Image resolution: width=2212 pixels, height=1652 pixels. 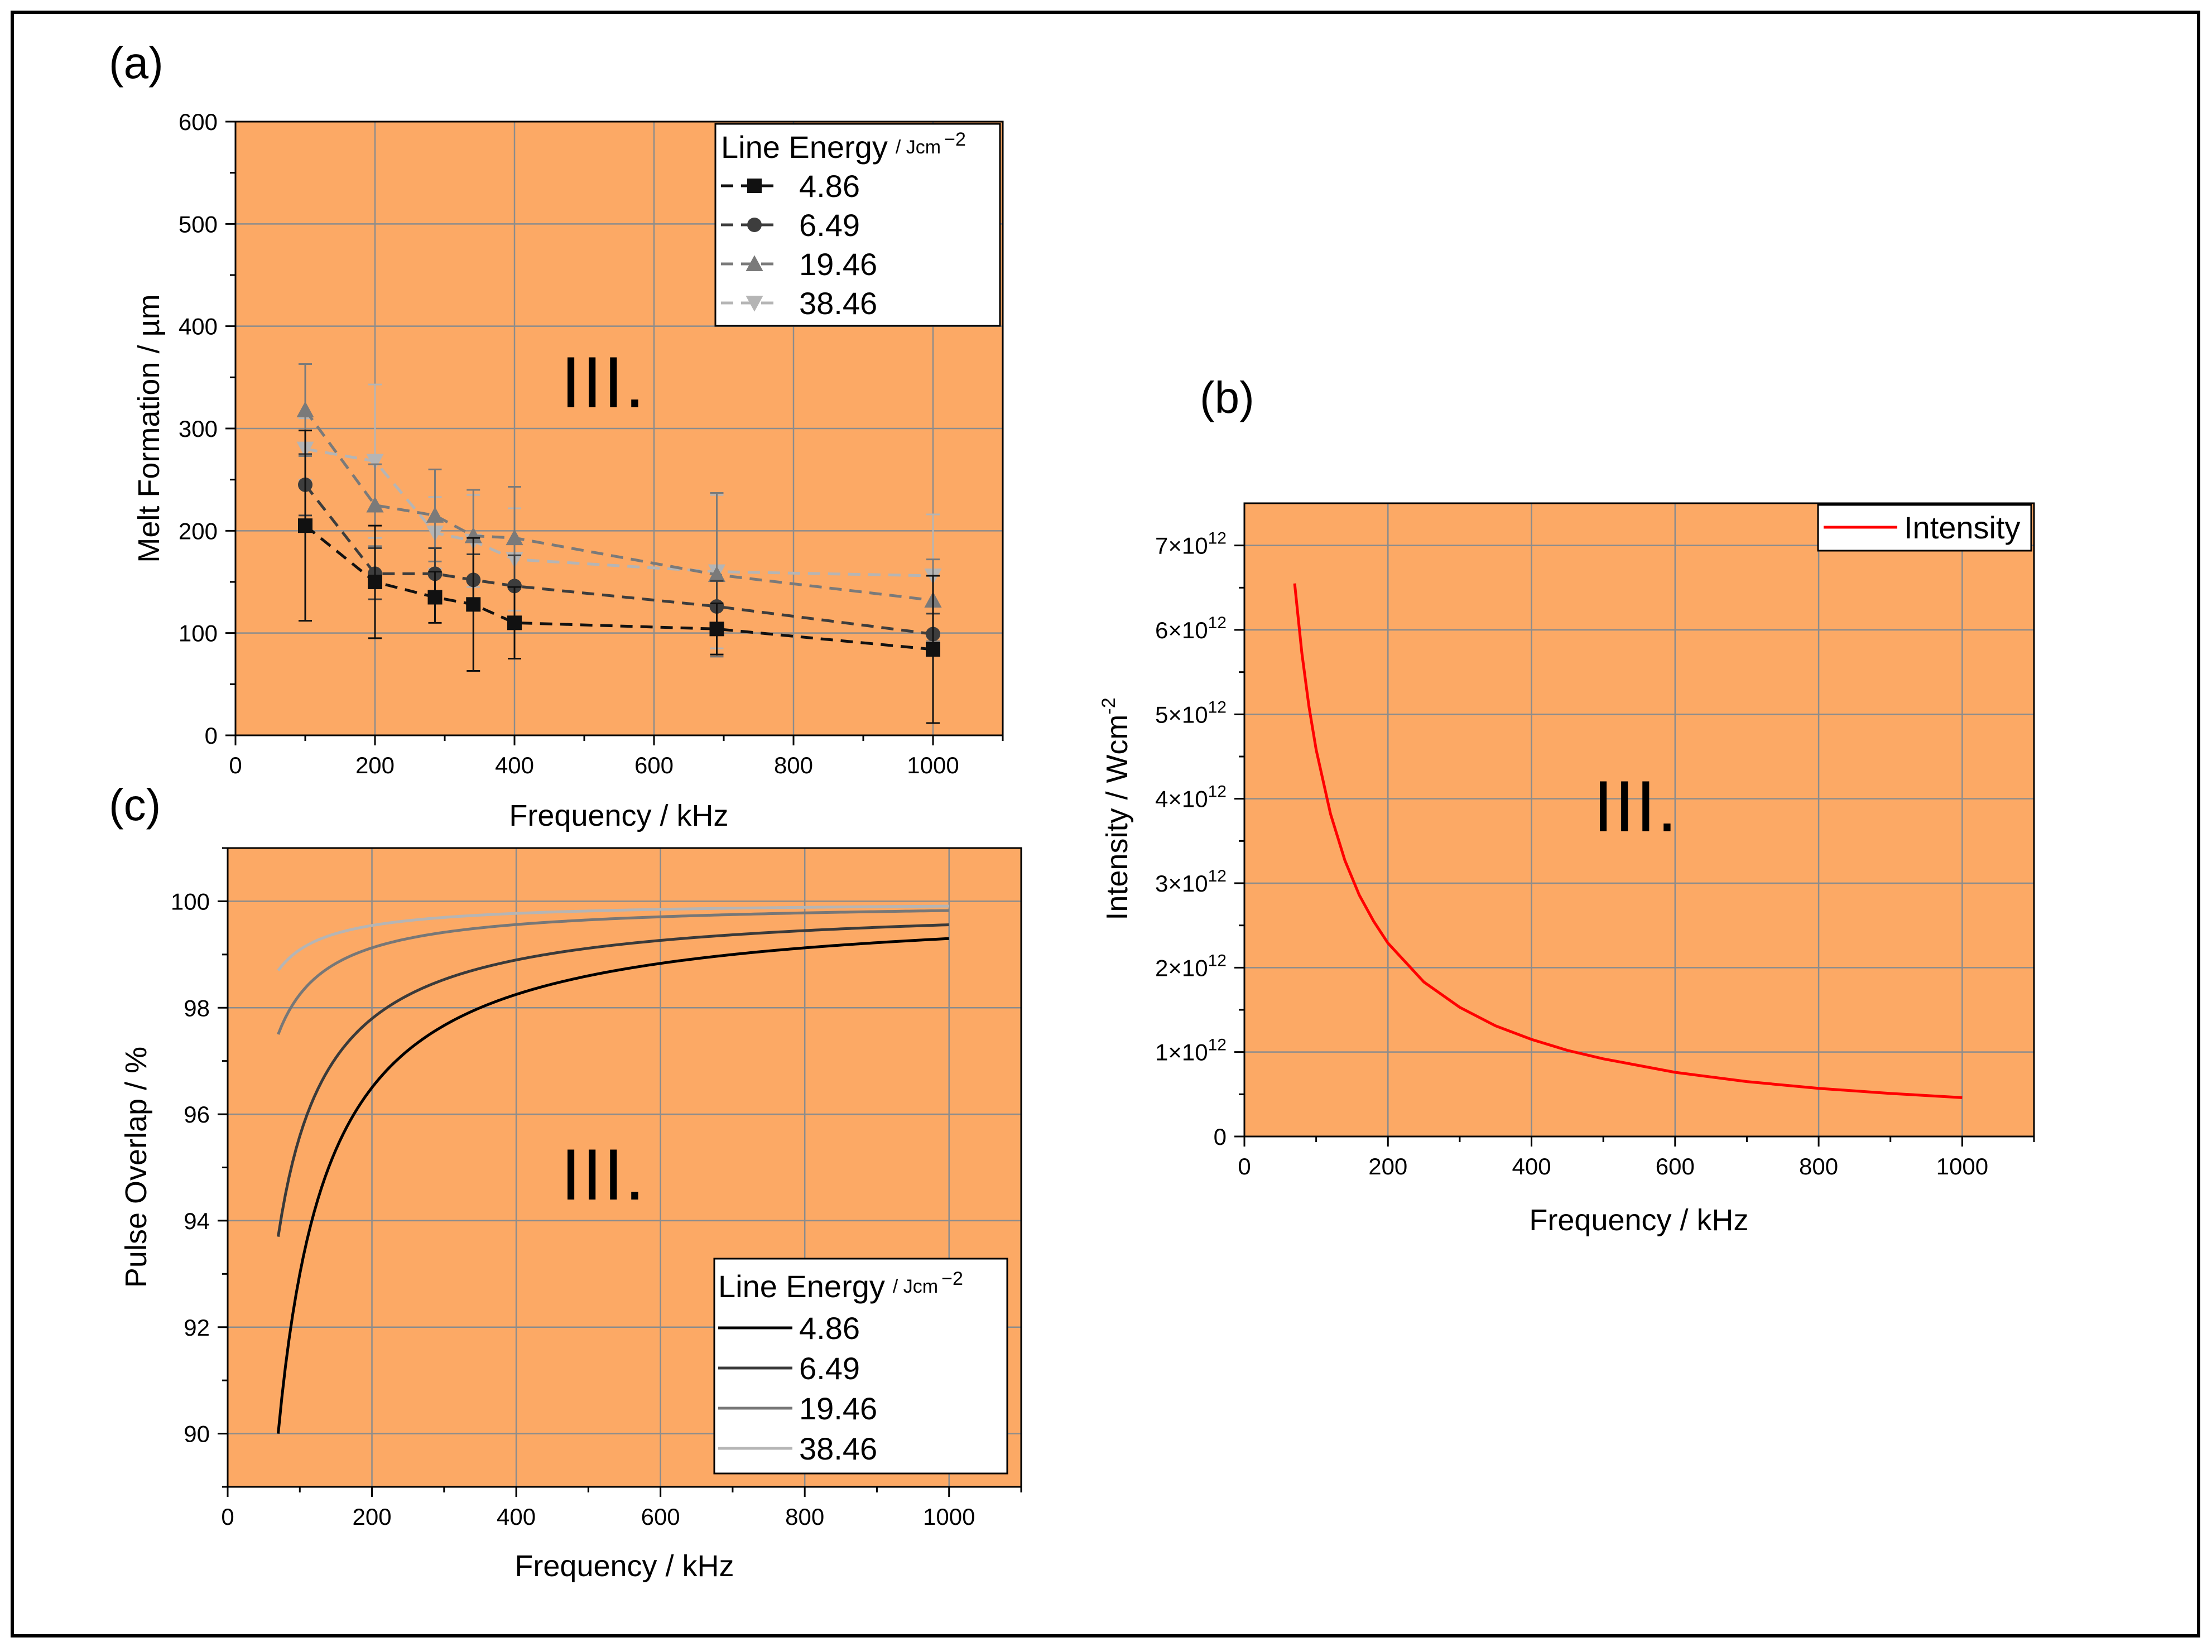 I want to click on b-ytick-label: 4×10¹², so click(x=1191, y=797).